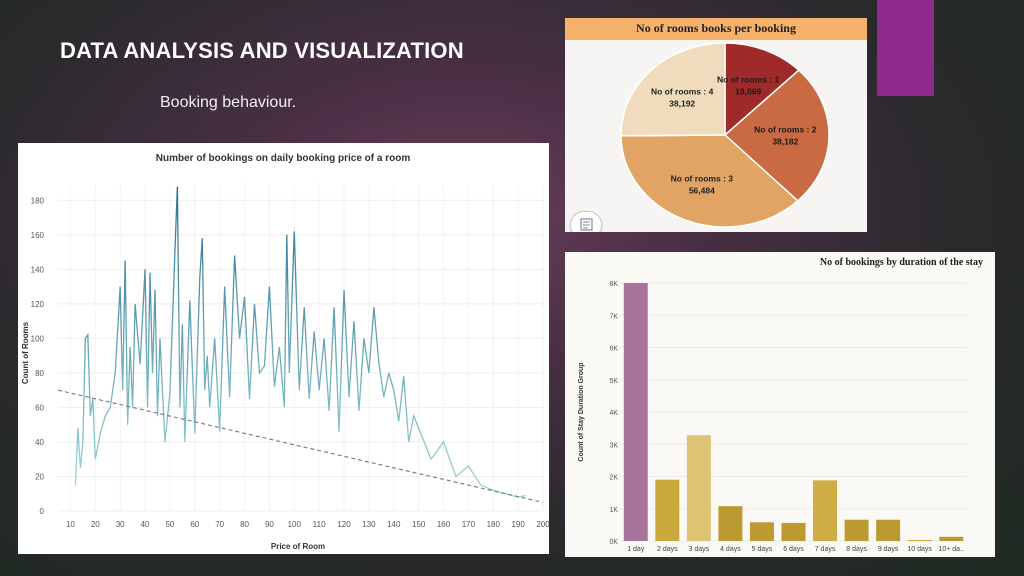 This screenshot has width=1024, height=576. What do you see at coordinates (38, 304) in the screenshot?
I see `y-tick-label: 120` at bounding box center [38, 304].